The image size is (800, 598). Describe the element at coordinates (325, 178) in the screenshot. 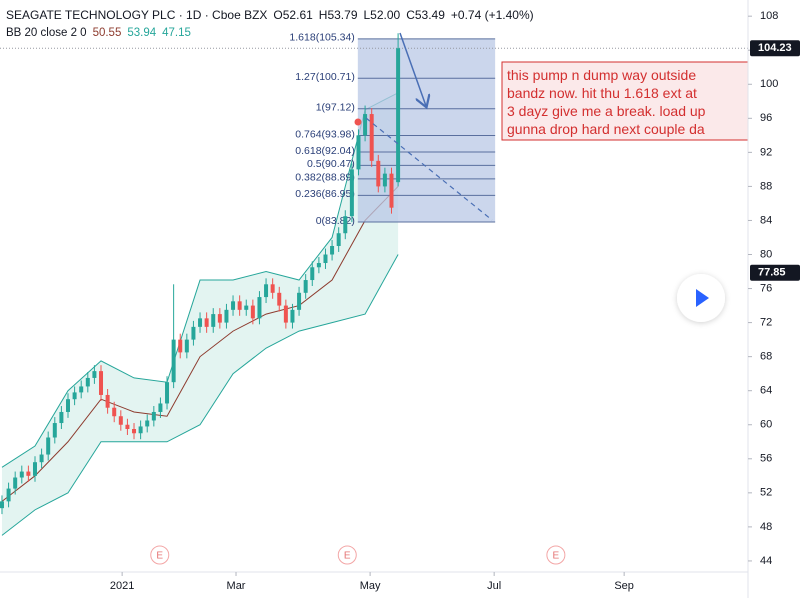

I see `fib-label: 0.382(88.89)` at that location.